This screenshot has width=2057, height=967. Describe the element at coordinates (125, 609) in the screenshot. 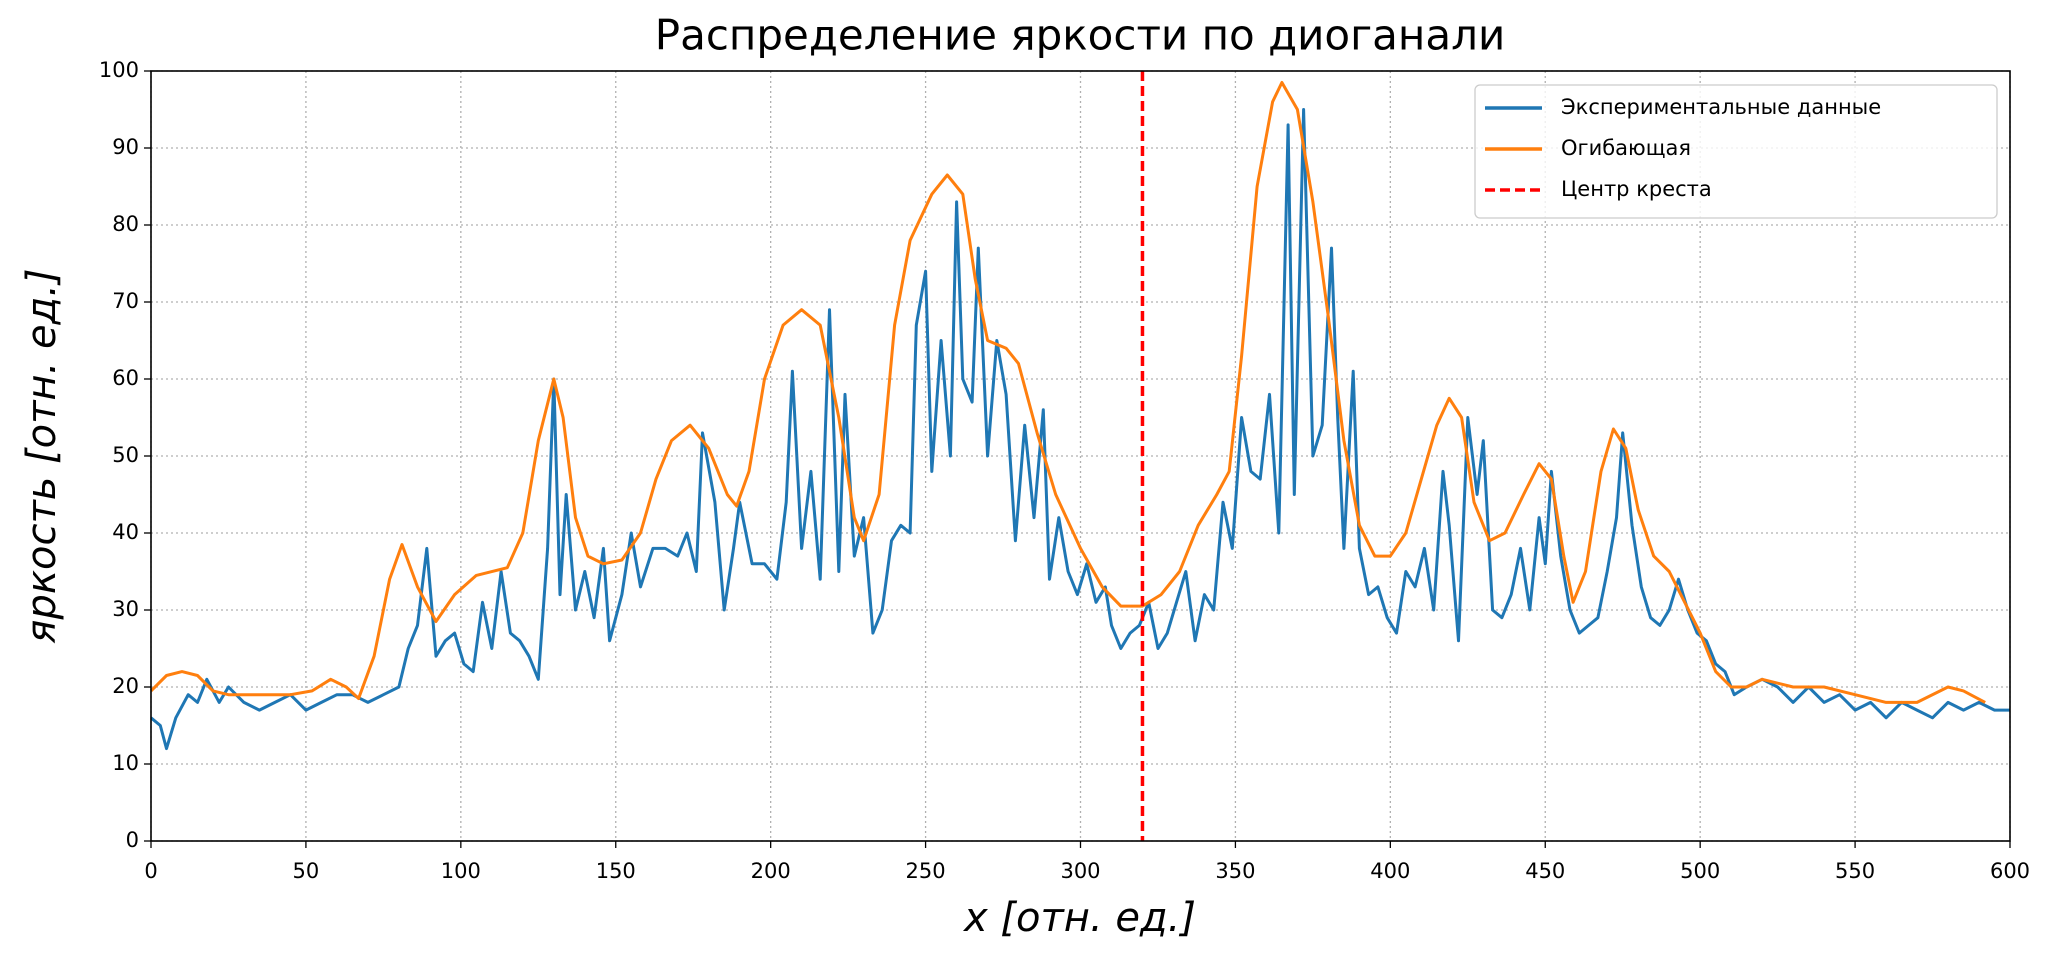

I see `y-tick-label: 30` at that location.